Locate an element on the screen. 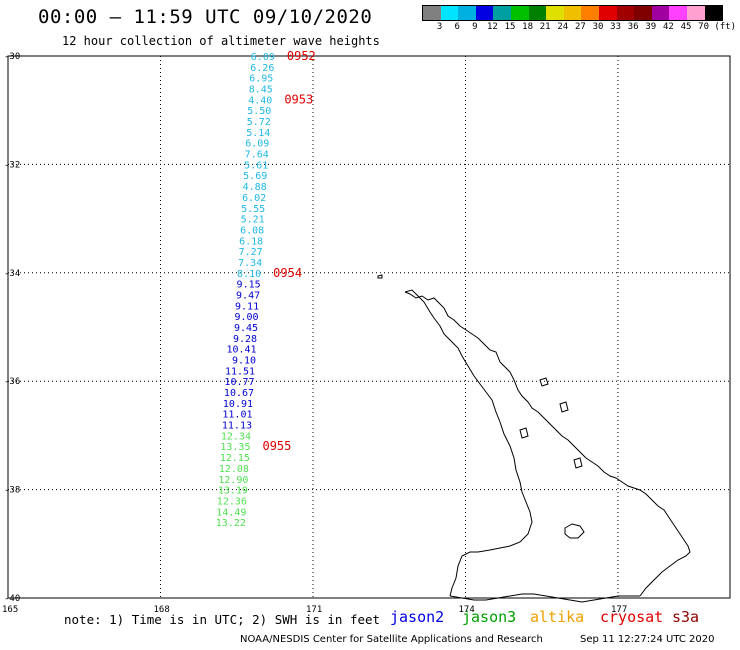  wave-height-label: 9.10 is located at coordinates (244, 361).